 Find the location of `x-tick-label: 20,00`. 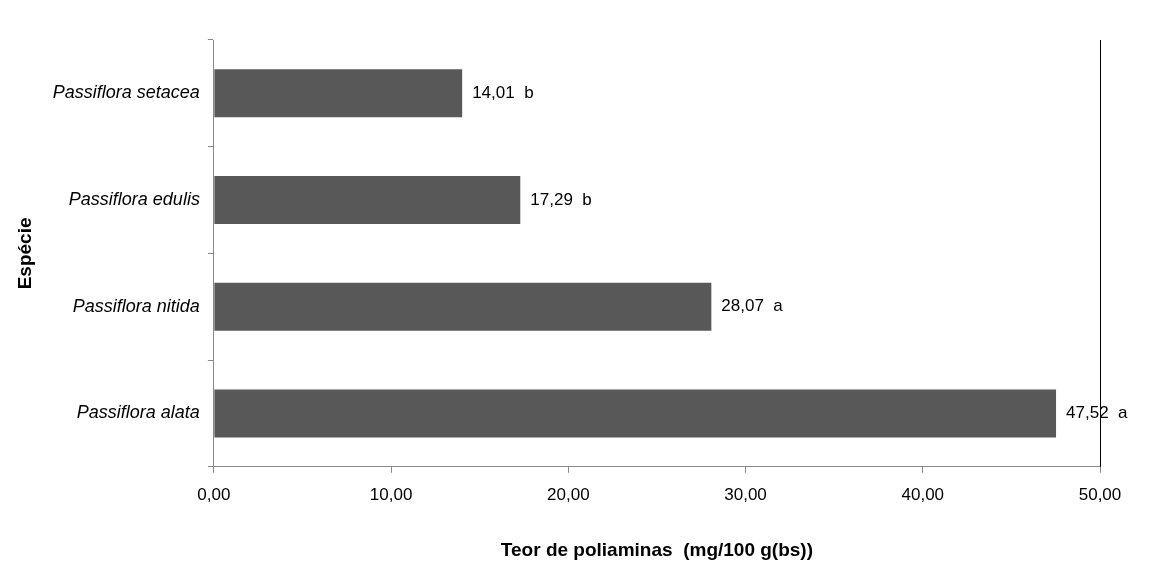

x-tick-label: 20,00 is located at coordinates (568, 494).